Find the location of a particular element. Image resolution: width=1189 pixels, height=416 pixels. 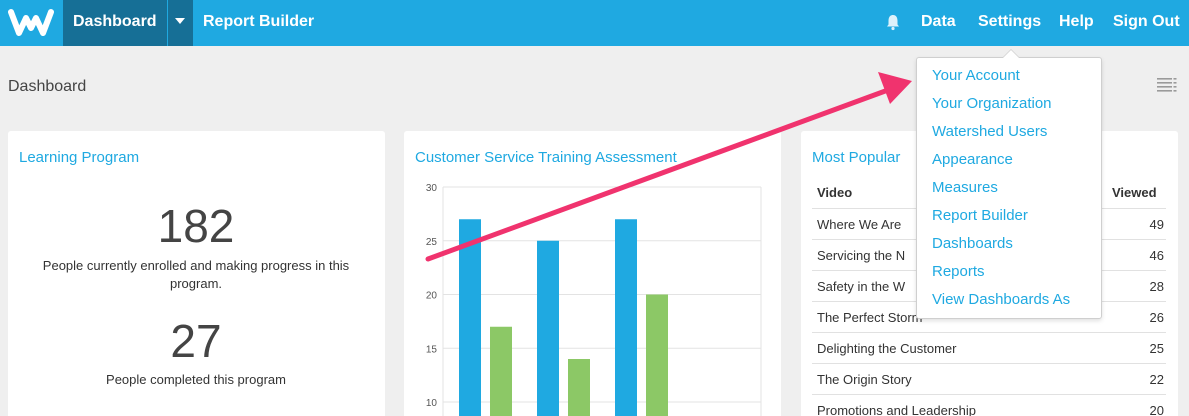

settings-menu-item-watershed-users: Watershed Users is located at coordinates (990, 131).